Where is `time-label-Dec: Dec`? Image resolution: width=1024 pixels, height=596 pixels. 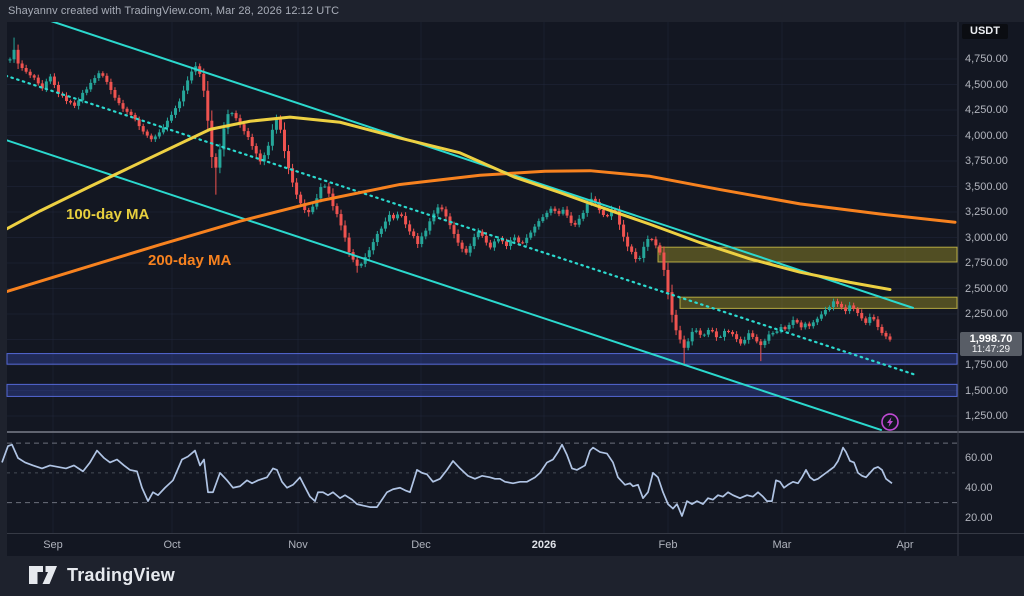 time-label-Dec: Dec is located at coordinates (421, 545).